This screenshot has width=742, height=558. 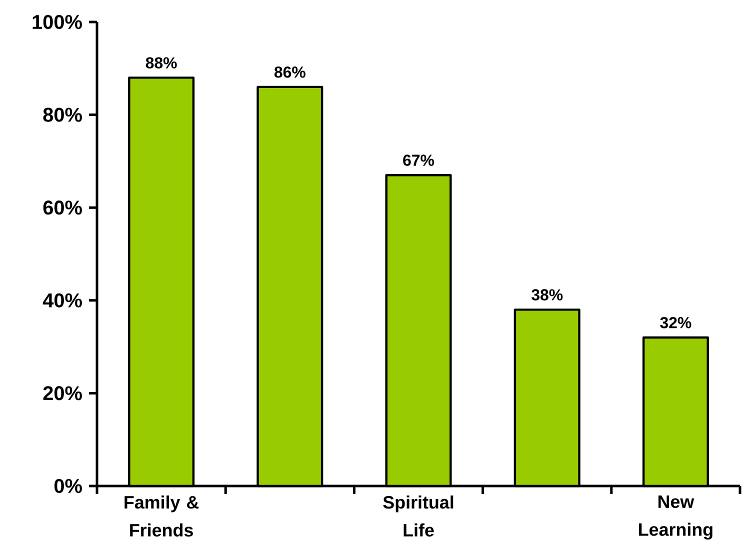 I want to click on data-label: 38%, so click(x=547, y=294).